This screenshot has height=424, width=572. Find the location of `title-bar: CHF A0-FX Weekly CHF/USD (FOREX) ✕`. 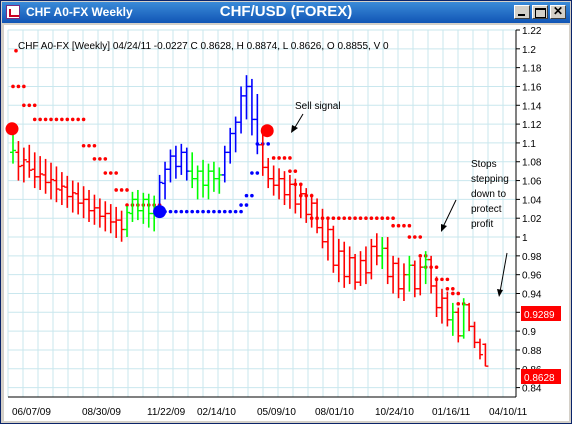

title-bar: CHF A0-FX Weekly CHF/USD (FOREX) ✕ is located at coordinates (286, 12).